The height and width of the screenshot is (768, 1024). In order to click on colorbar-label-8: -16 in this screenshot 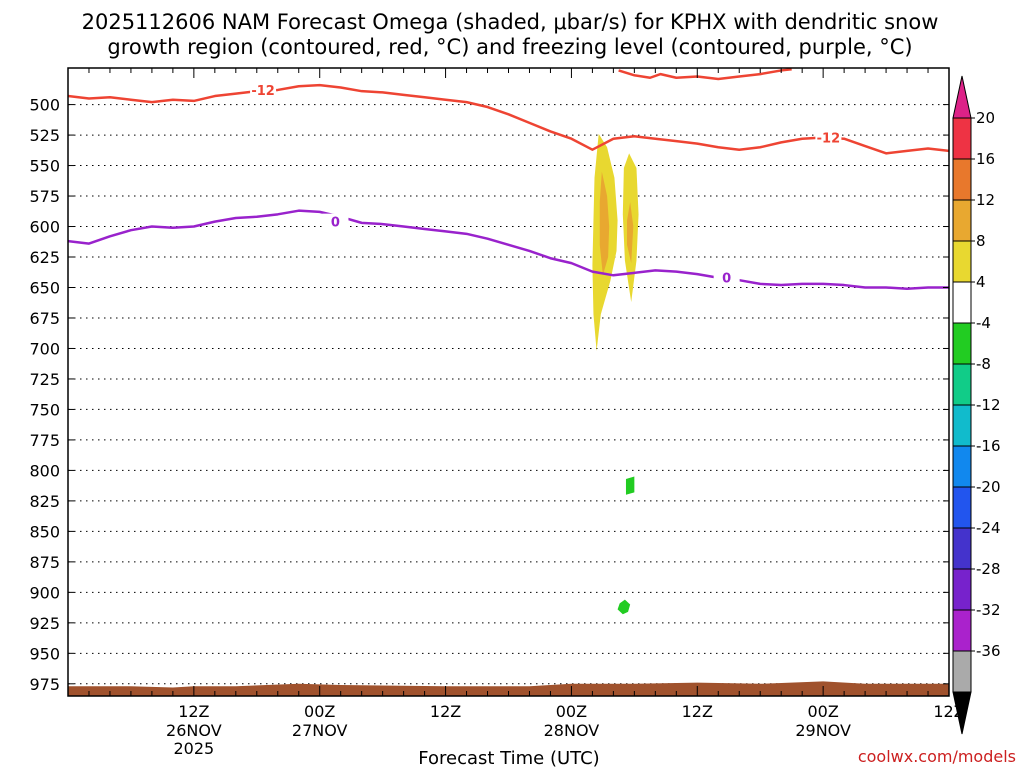, I will do `click(988, 446)`.